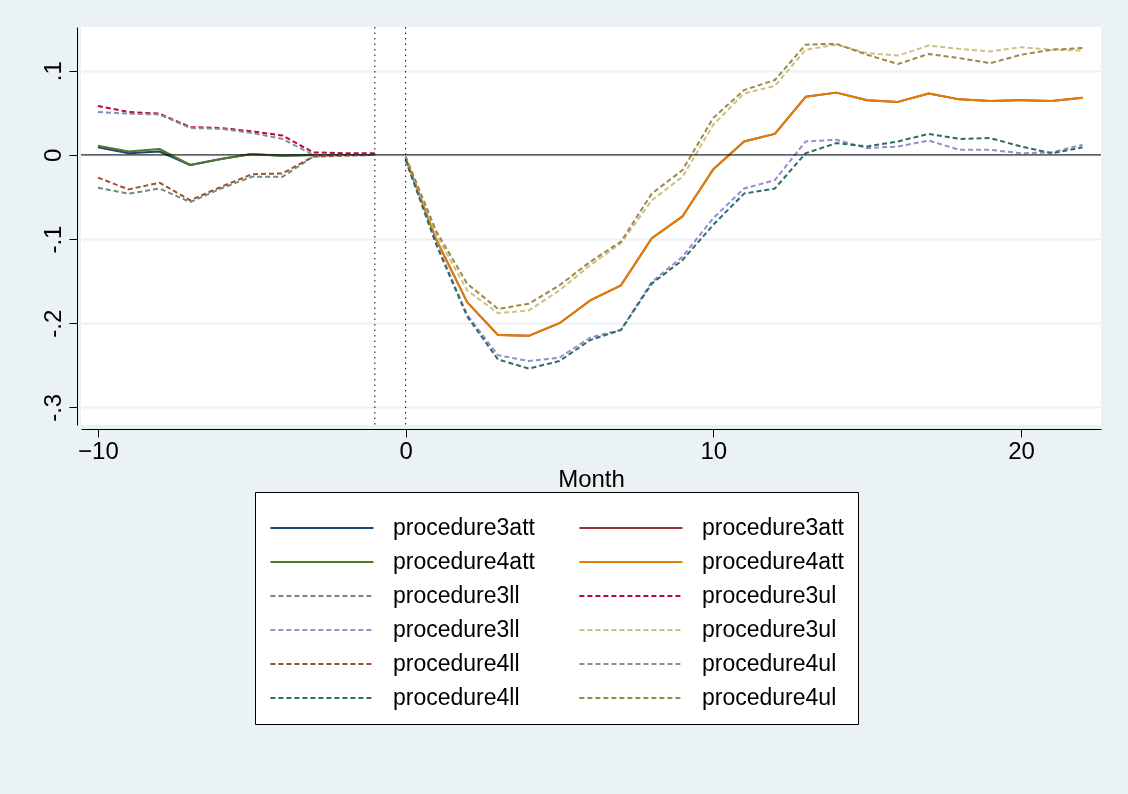 Image resolution: width=1128 pixels, height=794 pixels. Describe the element at coordinates (52, 155) in the screenshot. I see `y-tick-label: 0` at that location.